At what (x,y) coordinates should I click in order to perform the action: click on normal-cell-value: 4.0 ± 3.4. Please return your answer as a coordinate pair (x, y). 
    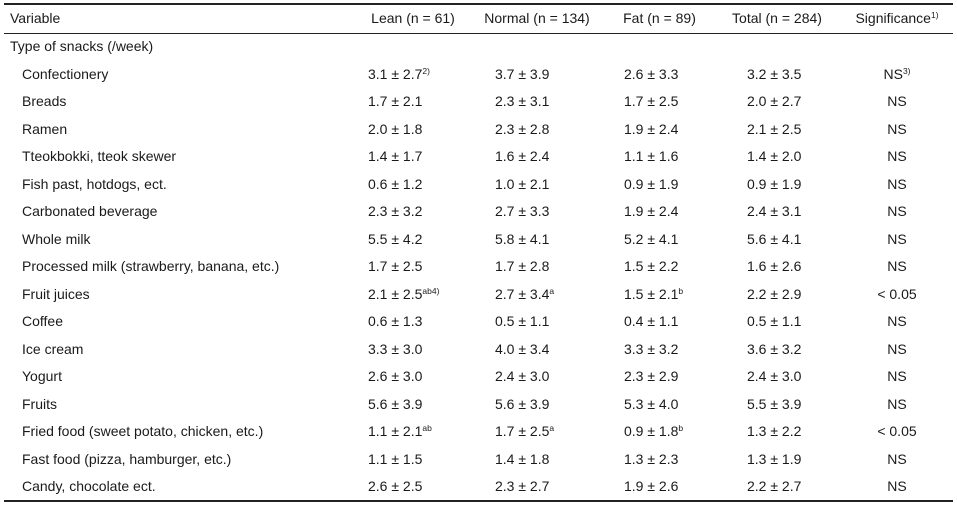
    Looking at the image, I should click on (522, 348).